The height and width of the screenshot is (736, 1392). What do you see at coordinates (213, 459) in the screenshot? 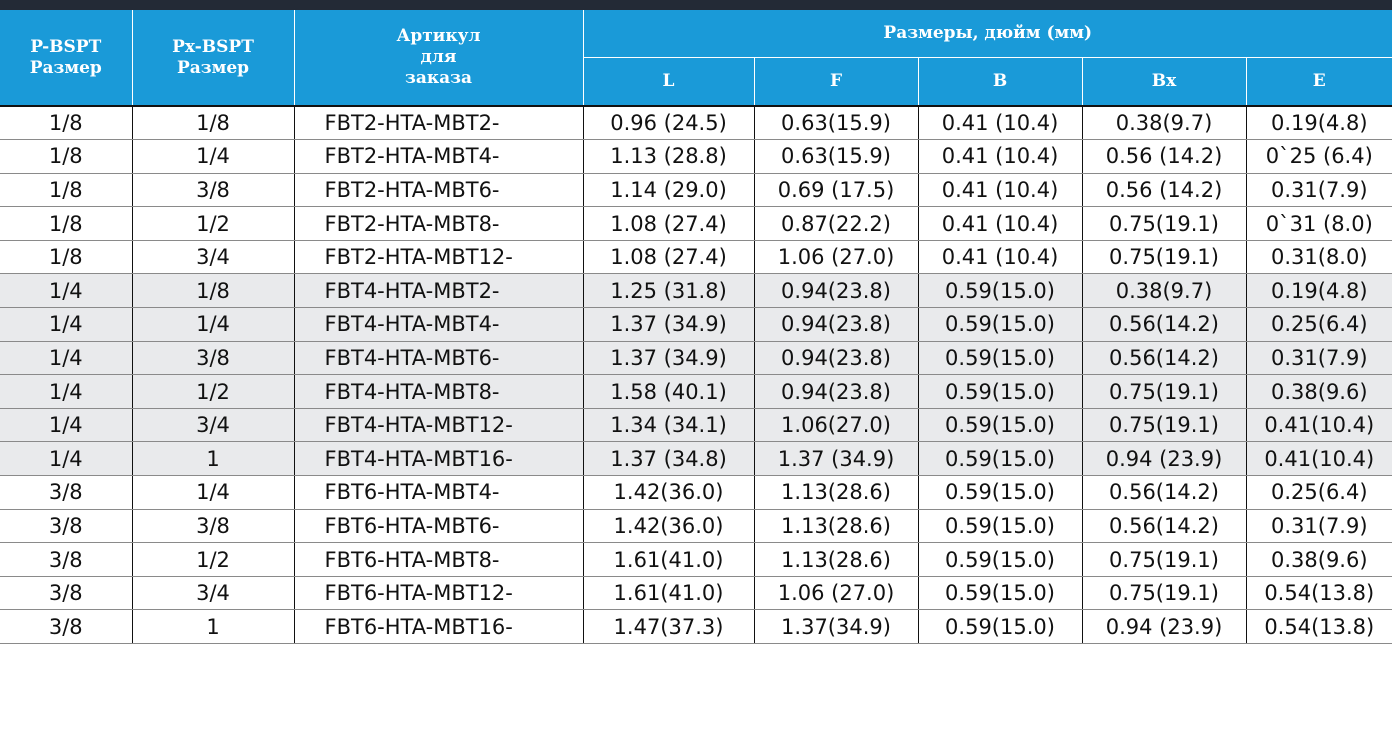
I see `cell-px-size: 1` at bounding box center [213, 459].